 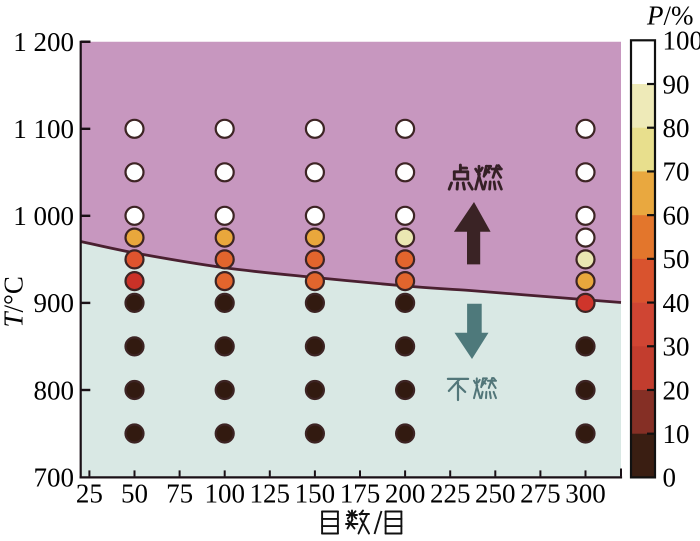 What do you see at coordinates (676, 303) in the screenshot?
I see `svg-text: 40` at bounding box center [676, 303].